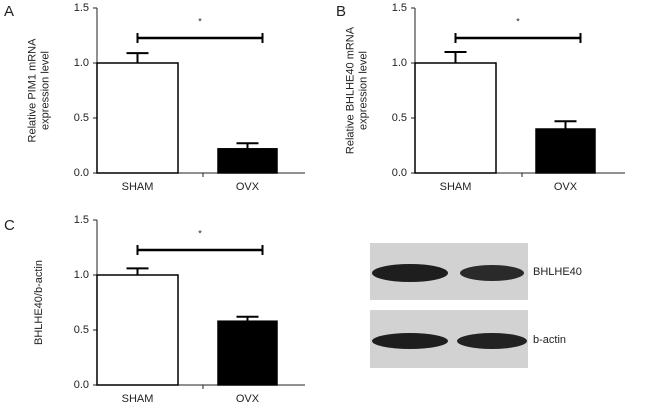 The height and width of the screenshot is (408, 663). What do you see at coordinates (9, 11) in the screenshot?
I see `panel-letter: A` at bounding box center [9, 11].